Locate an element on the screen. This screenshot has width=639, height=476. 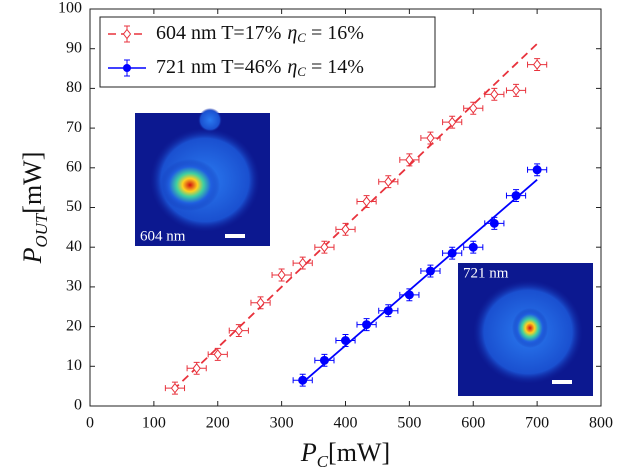
axis-label: PC[mW] is located at coordinates (345, 454).